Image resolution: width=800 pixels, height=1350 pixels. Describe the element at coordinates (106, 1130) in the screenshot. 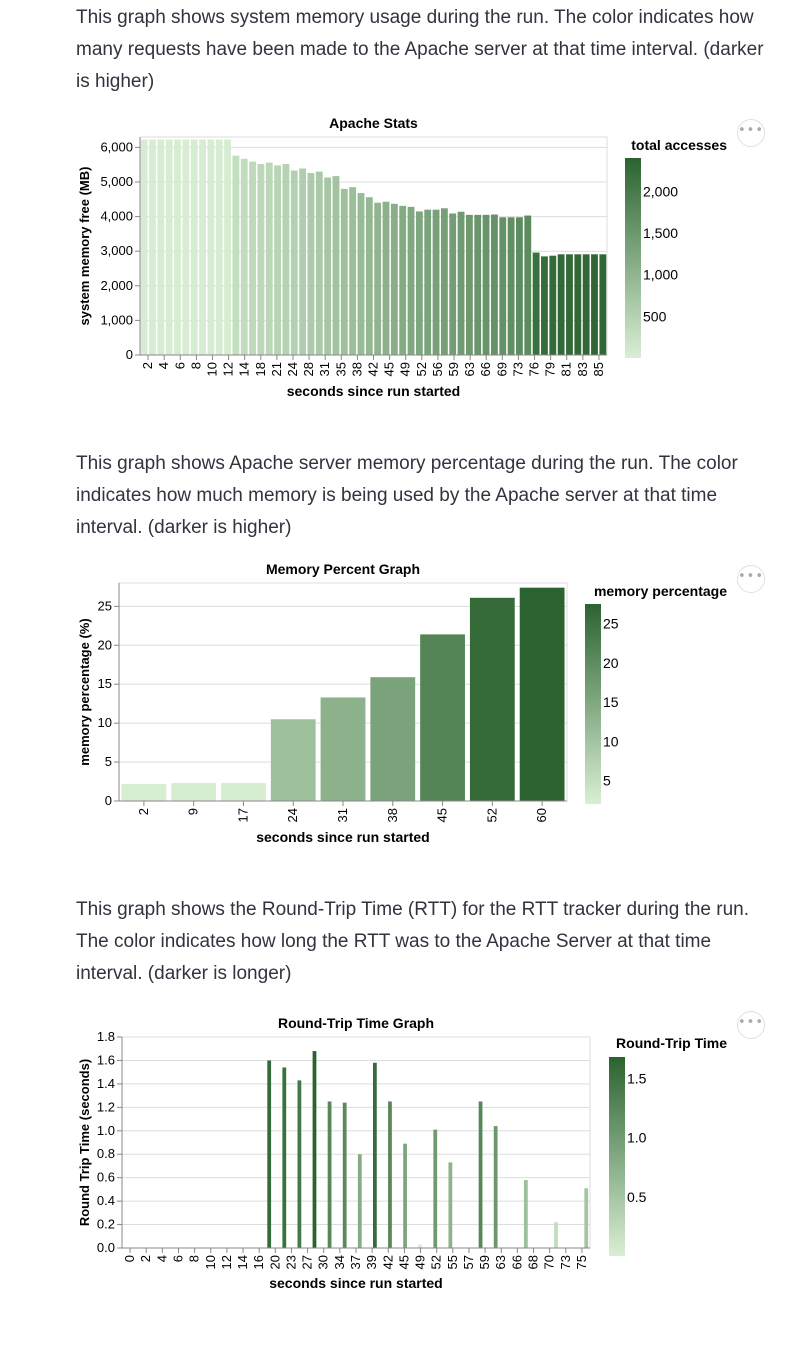

I see `y-tick-label: 1.0` at that location.